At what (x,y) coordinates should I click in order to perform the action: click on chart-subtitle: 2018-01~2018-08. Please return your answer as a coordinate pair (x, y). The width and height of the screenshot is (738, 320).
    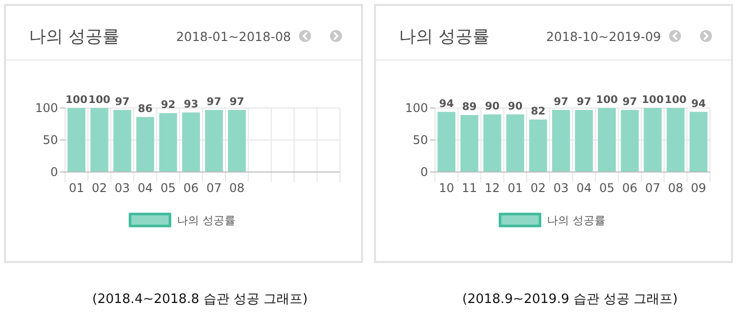
    Looking at the image, I should click on (234, 36).